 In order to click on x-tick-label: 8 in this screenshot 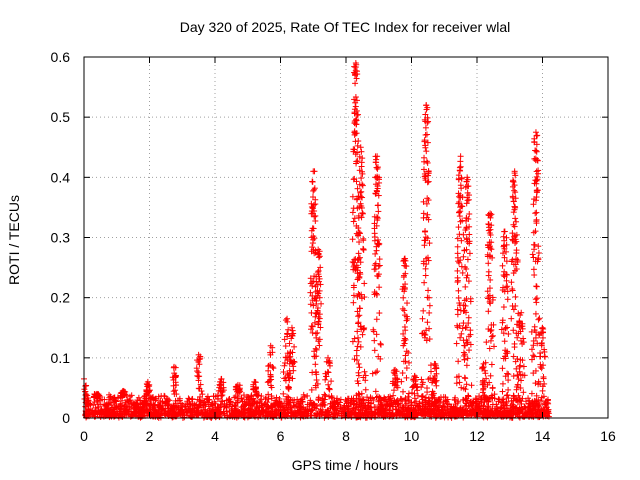, I will do `click(346, 436)`.